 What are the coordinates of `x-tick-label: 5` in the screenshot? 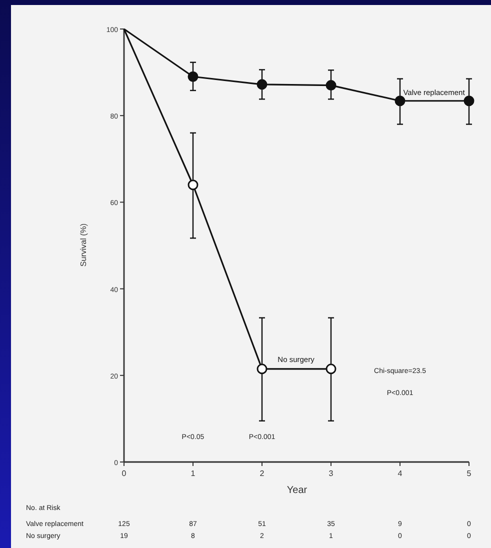 It's located at (469, 473).